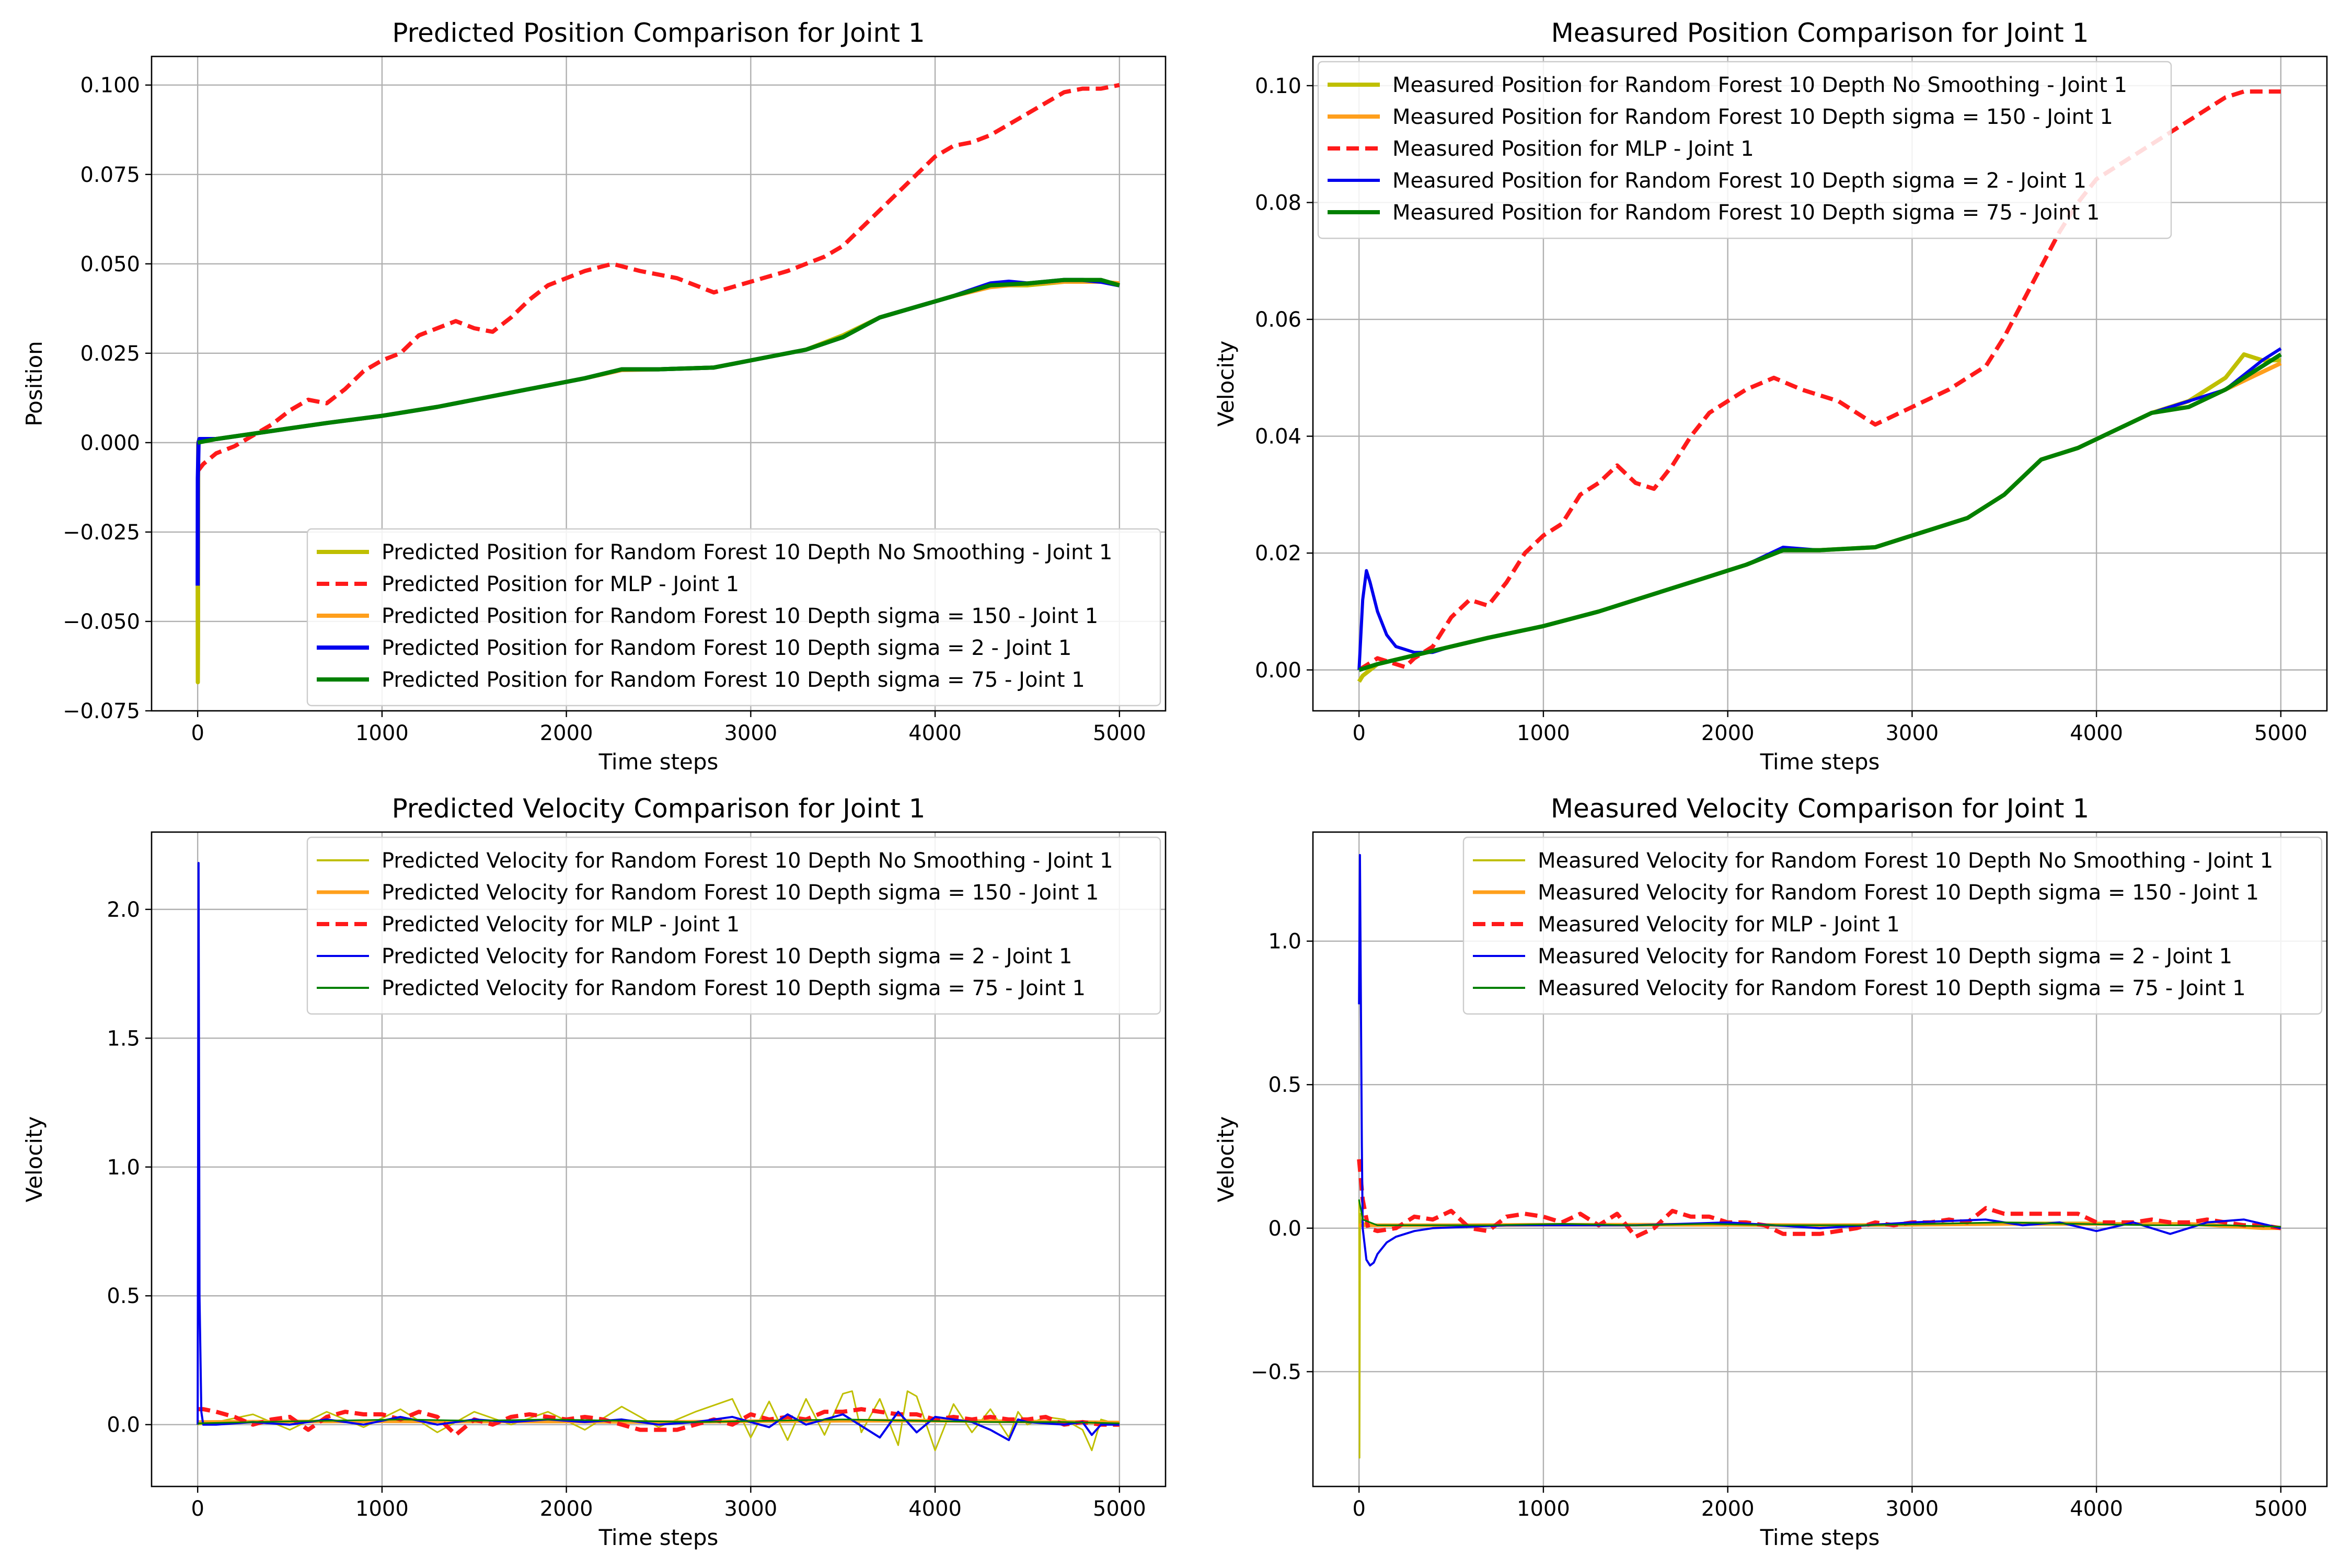  I want to click on y-tick-label: 0.000, so click(110, 443).